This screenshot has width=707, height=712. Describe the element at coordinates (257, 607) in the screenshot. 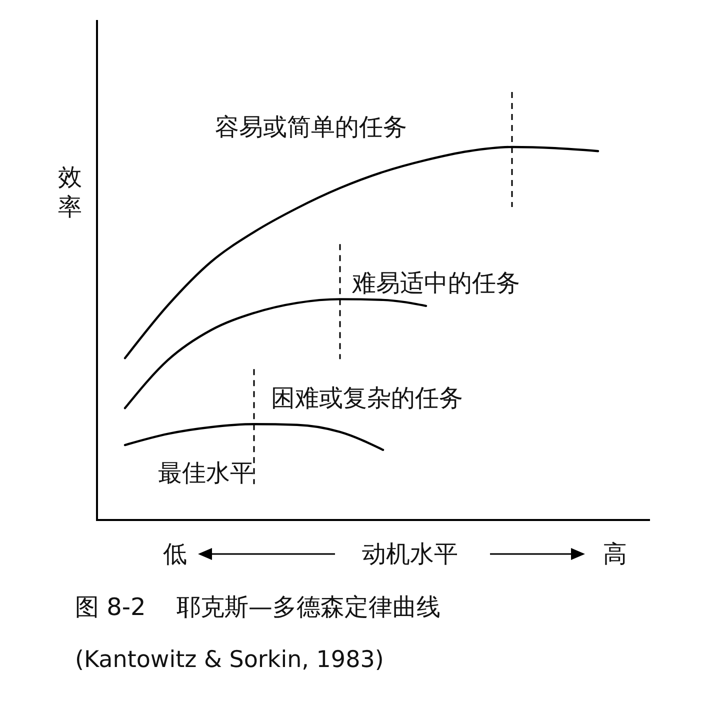

I see `text: 图 8-2 耶克斯—多德森定律曲线` at that location.